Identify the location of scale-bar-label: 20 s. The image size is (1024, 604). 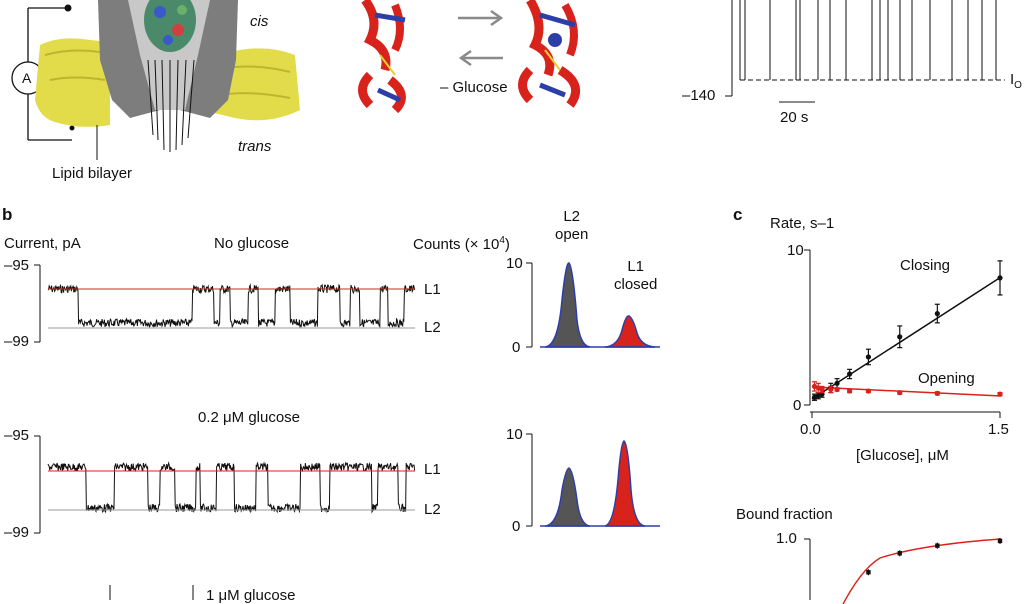
(794, 117).